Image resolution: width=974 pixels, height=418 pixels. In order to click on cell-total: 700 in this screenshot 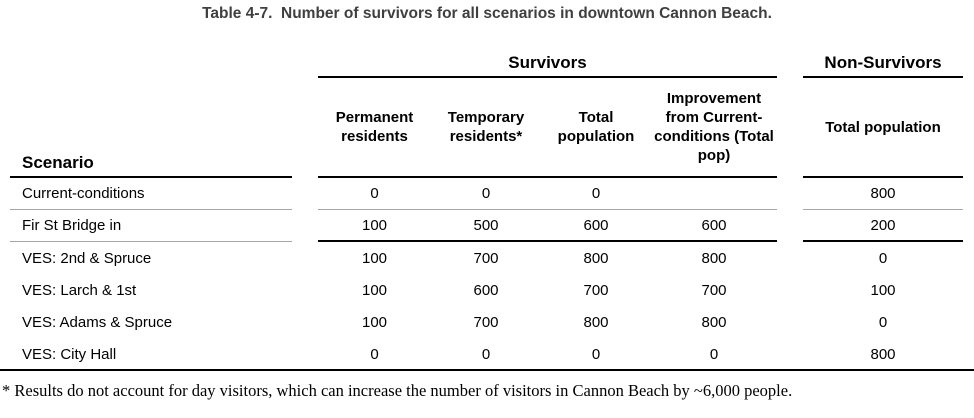, I will do `click(596, 290)`.